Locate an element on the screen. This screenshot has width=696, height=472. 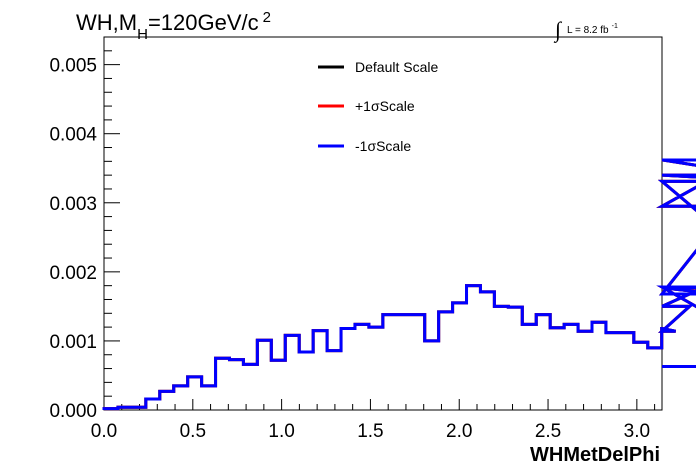
title-superscript: 2 is located at coordinates (267, 17).